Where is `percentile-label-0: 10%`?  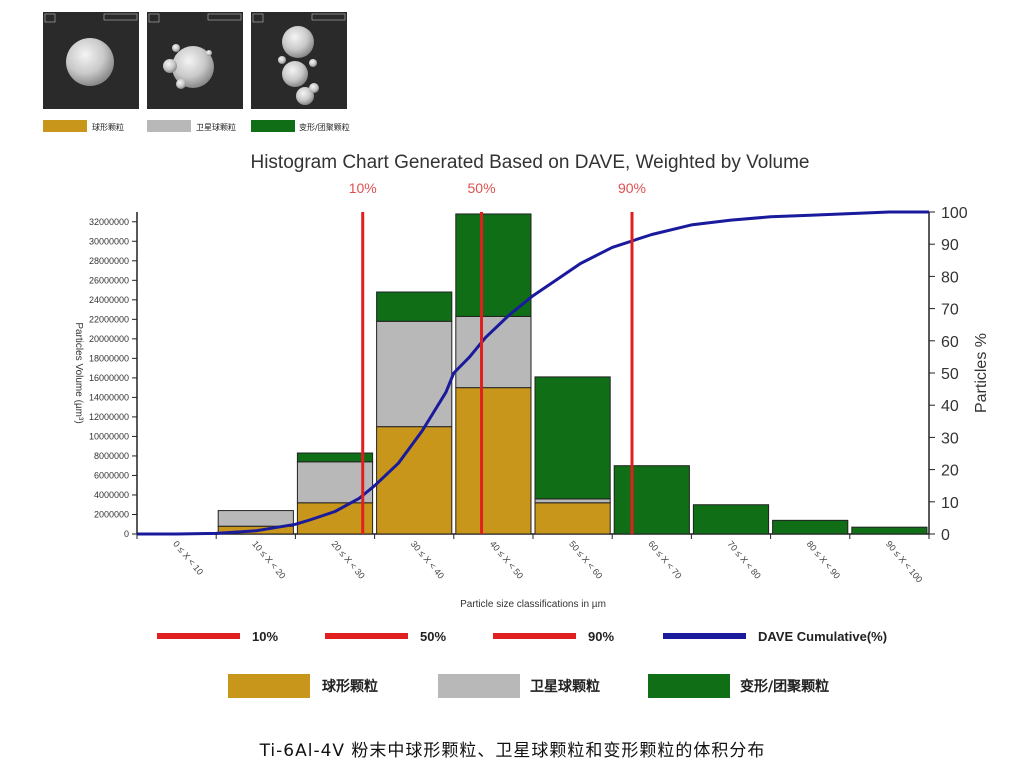 percentile-label-0: 10% is located at coordinates (363, 188).